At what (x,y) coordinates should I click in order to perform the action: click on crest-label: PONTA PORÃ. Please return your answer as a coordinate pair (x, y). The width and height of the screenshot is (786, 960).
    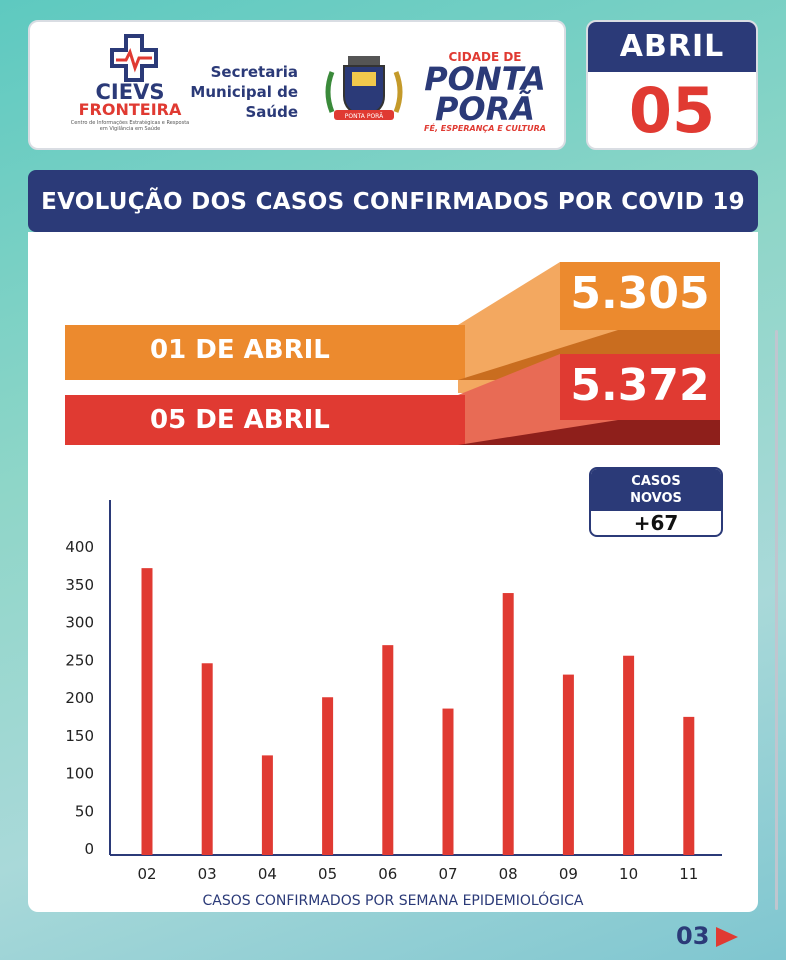
    Looking at the image, I should click on (364, 116).